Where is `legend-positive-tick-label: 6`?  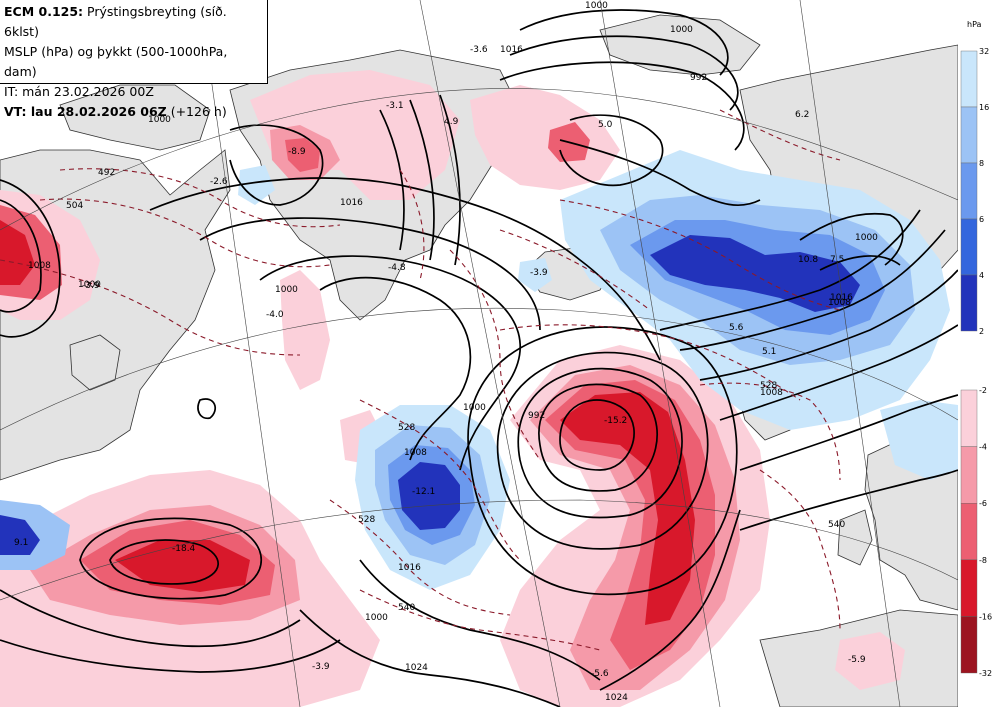
legend-positive-tick-label: 6 is located at coordinates (981, 219).